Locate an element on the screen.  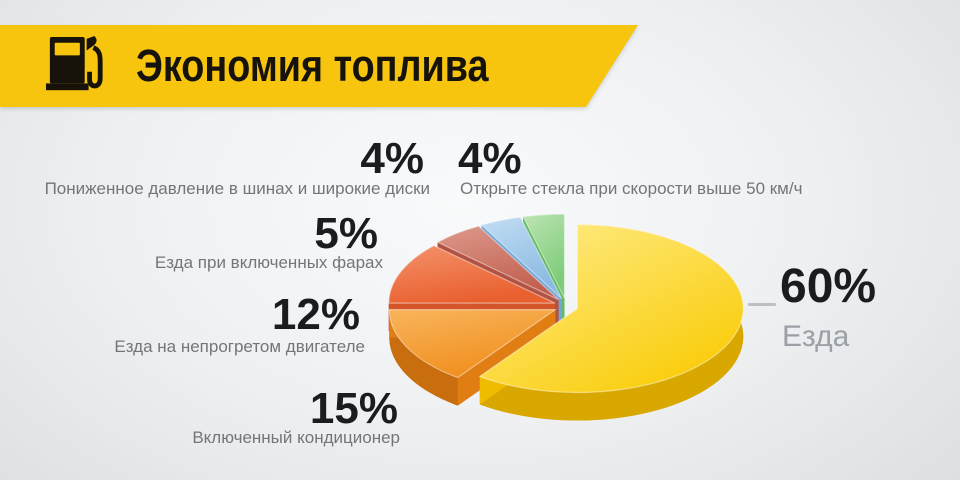
pie-label-value-headlights-on: 5% is located at coordinates (346, 233).